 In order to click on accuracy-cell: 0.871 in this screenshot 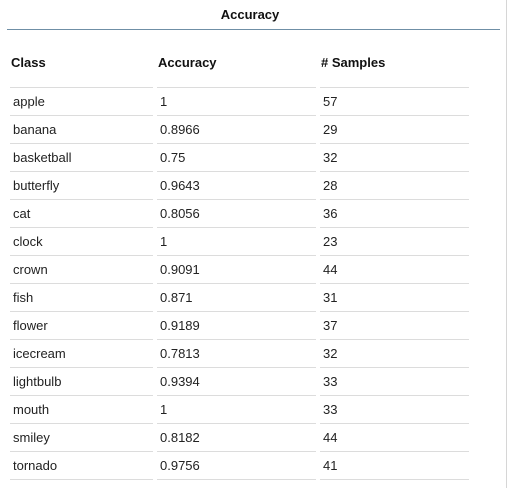, I will do `click(236, 297)`.